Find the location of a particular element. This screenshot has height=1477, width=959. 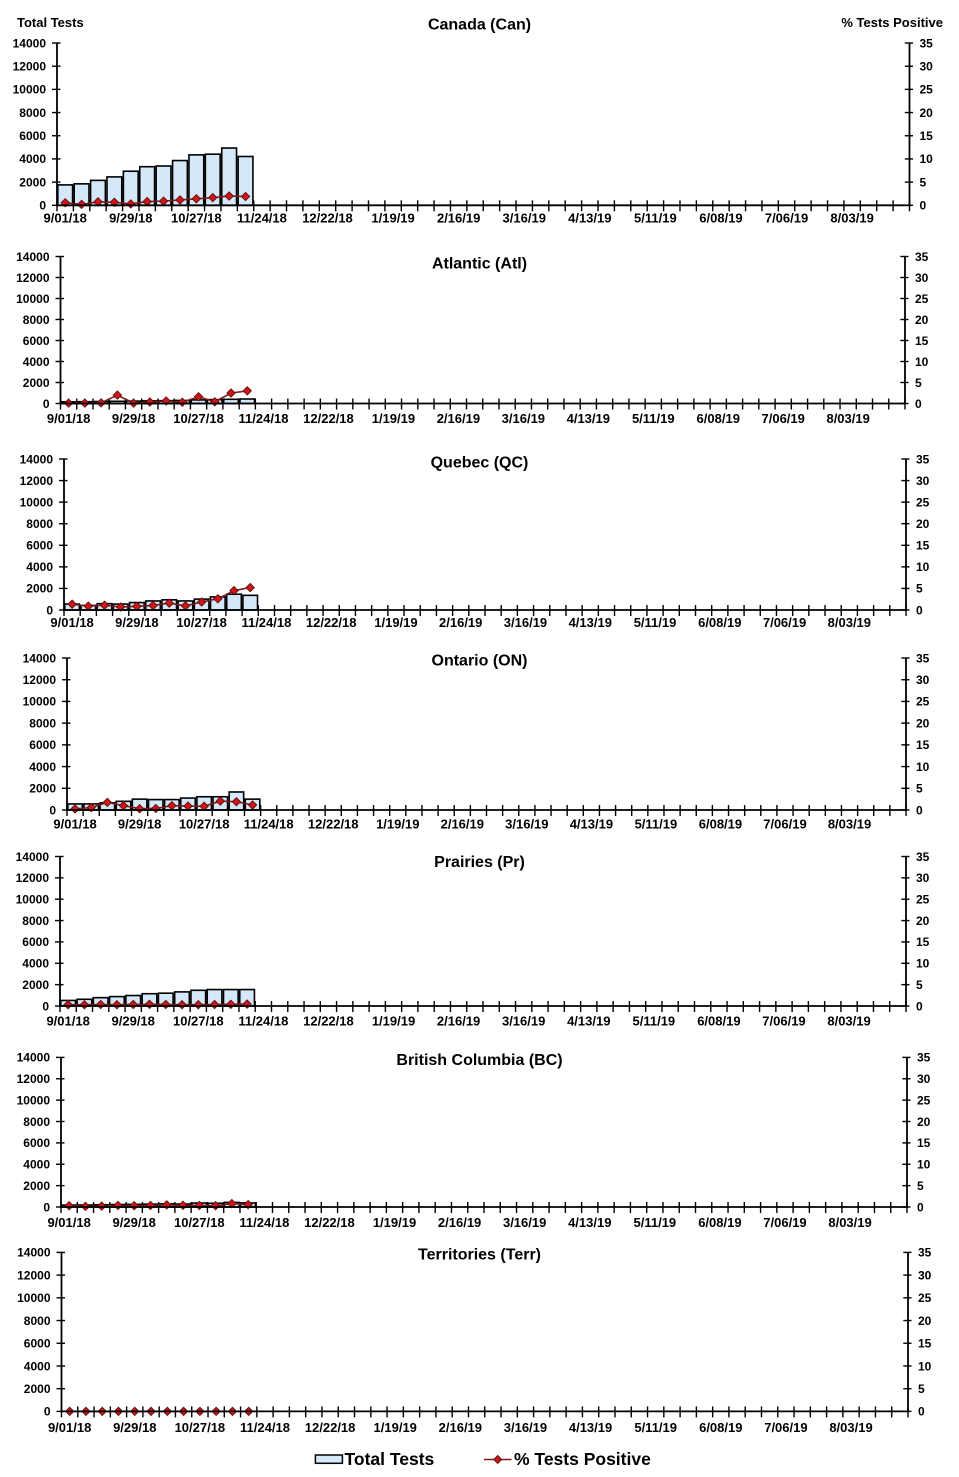

svg-text: Quebec (QC) is located at coordinates (480, 462).